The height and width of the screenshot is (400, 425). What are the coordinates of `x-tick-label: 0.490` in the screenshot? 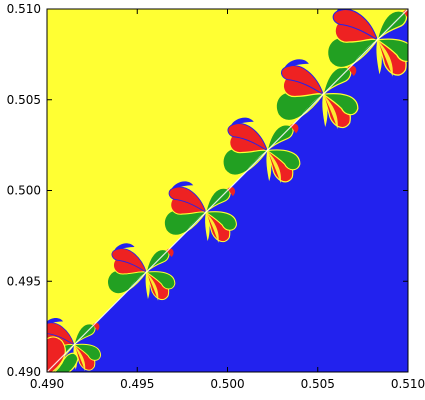 It's located at (47, 384).